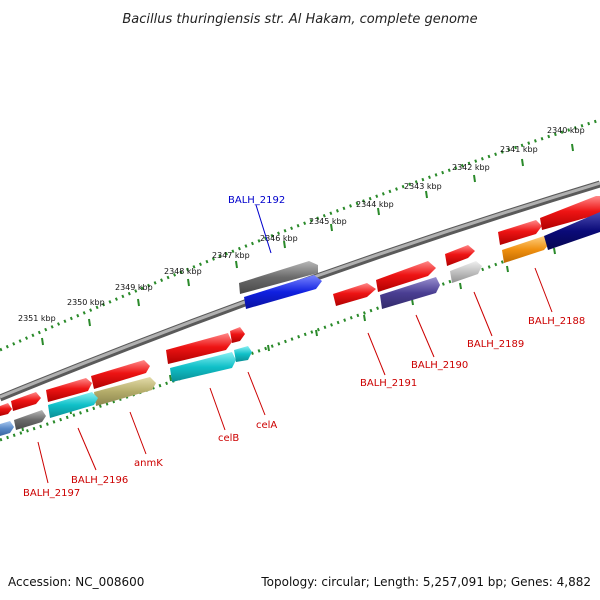 This screenshot has height=600, width=600. What do you see at coordinates (566, 130) in the screenshot?
I see `tick-label-2340: 2340 kbp` at bounding box center [566, 130].